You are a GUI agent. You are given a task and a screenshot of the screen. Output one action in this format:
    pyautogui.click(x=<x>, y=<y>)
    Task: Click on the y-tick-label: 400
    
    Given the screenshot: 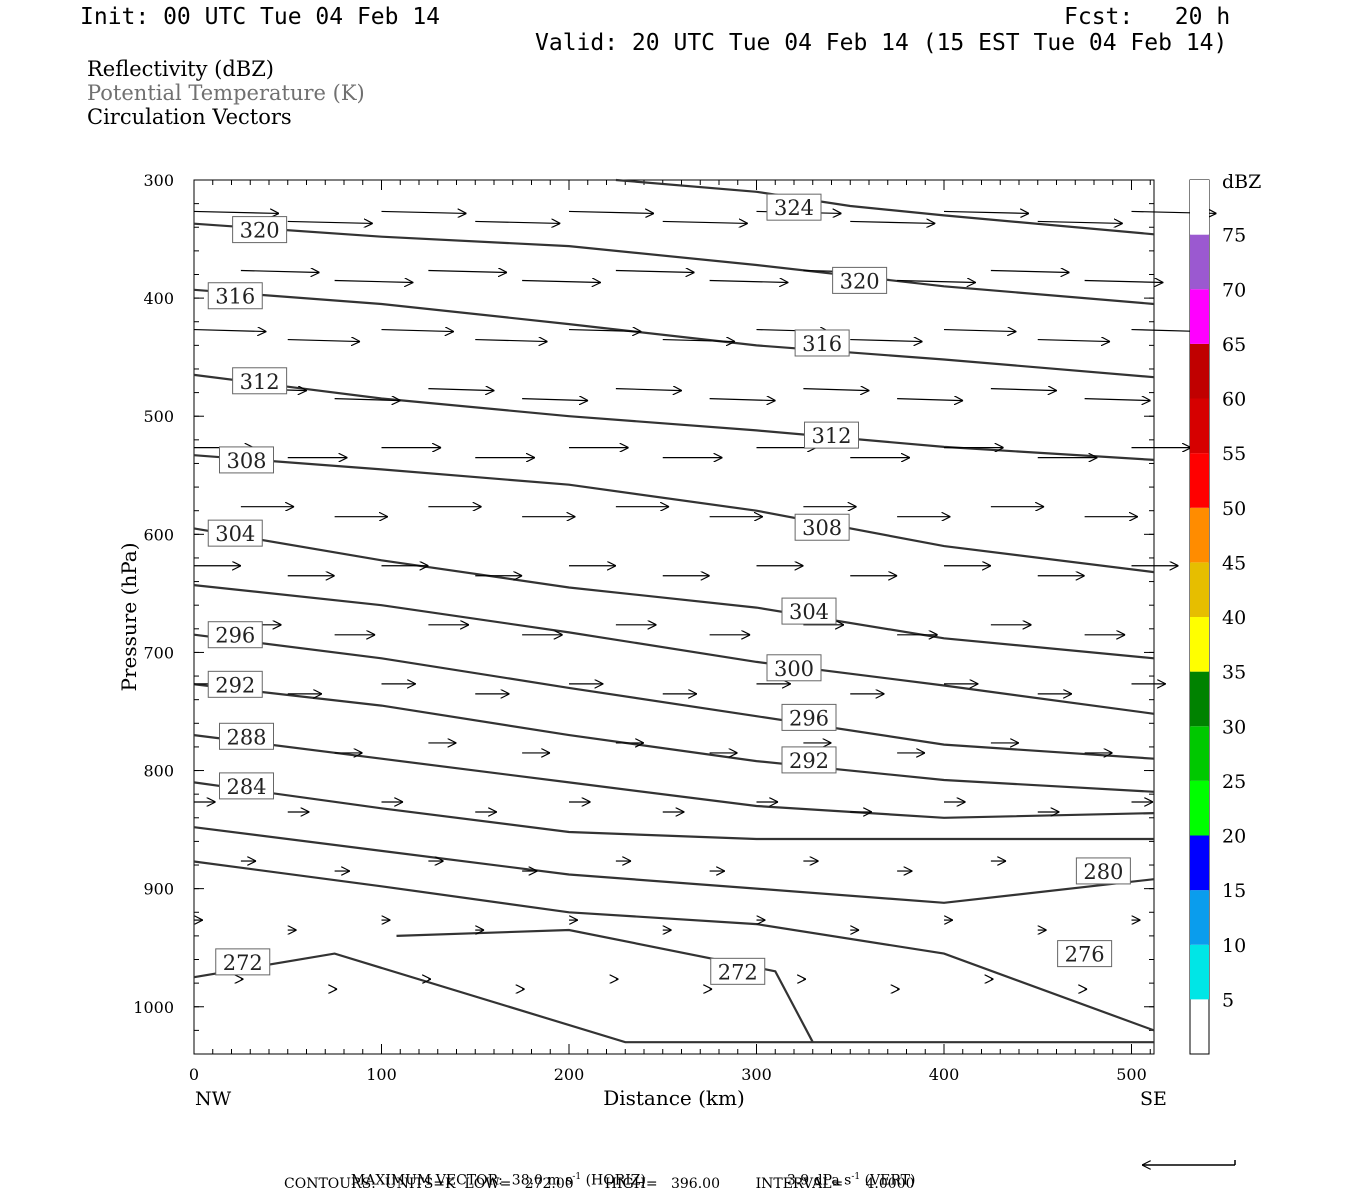 What is the action you would take?
    pyautogui.click(x=158, y=298)
    